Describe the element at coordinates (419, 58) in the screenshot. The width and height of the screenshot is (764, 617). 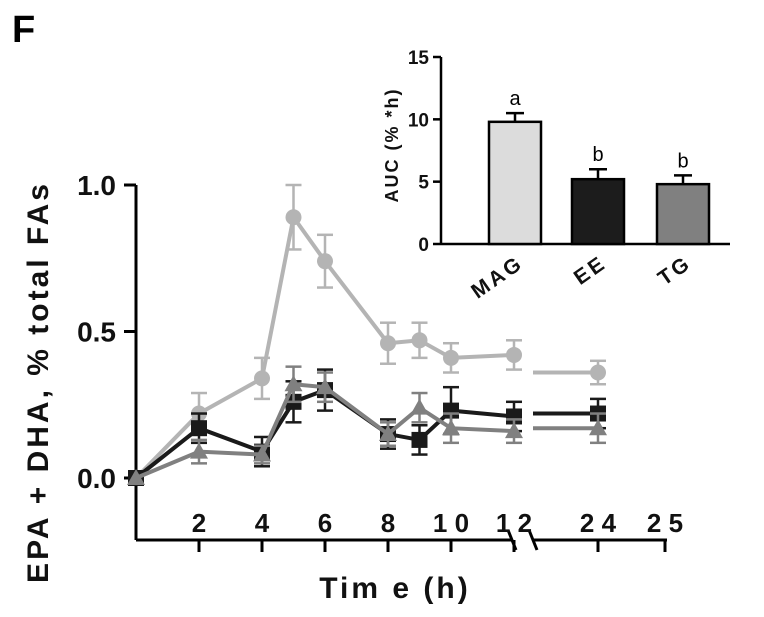
I see `inset-y-tick-label: 15` at that location.